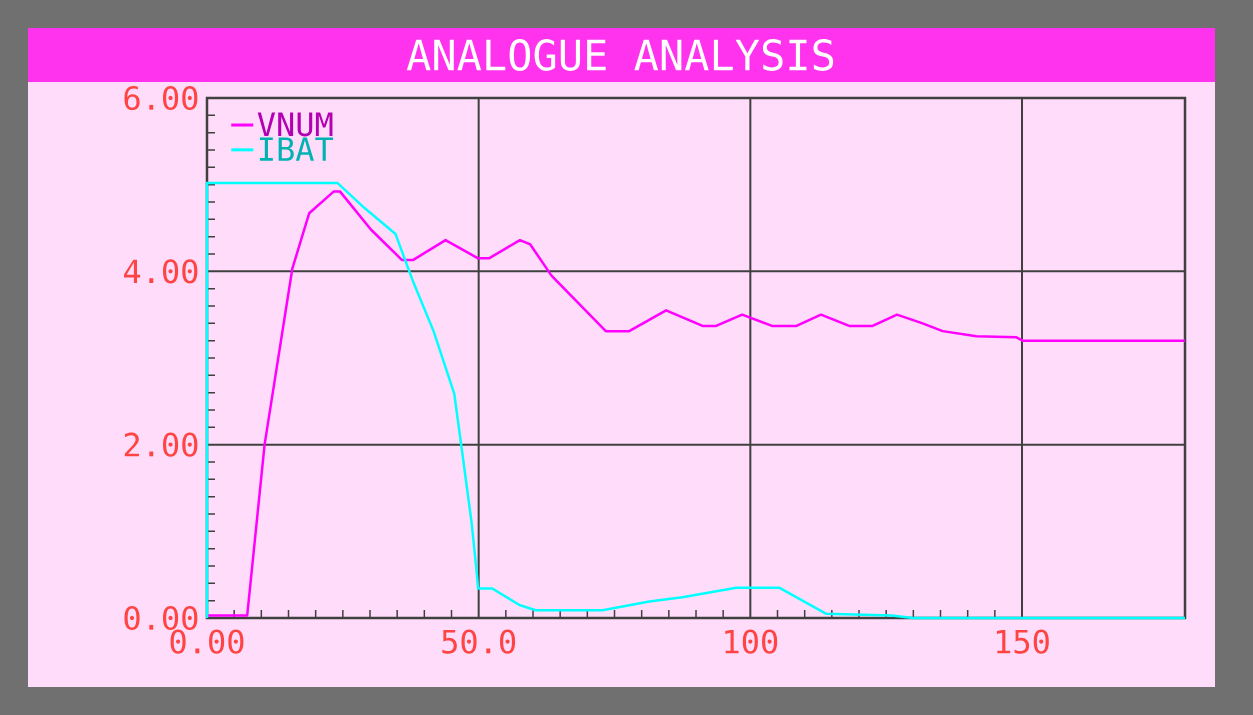  What do you see at coordinates (751, 641) in the screenshot?
I see `x-tick-label: 100` at bounding box center [751, 641].